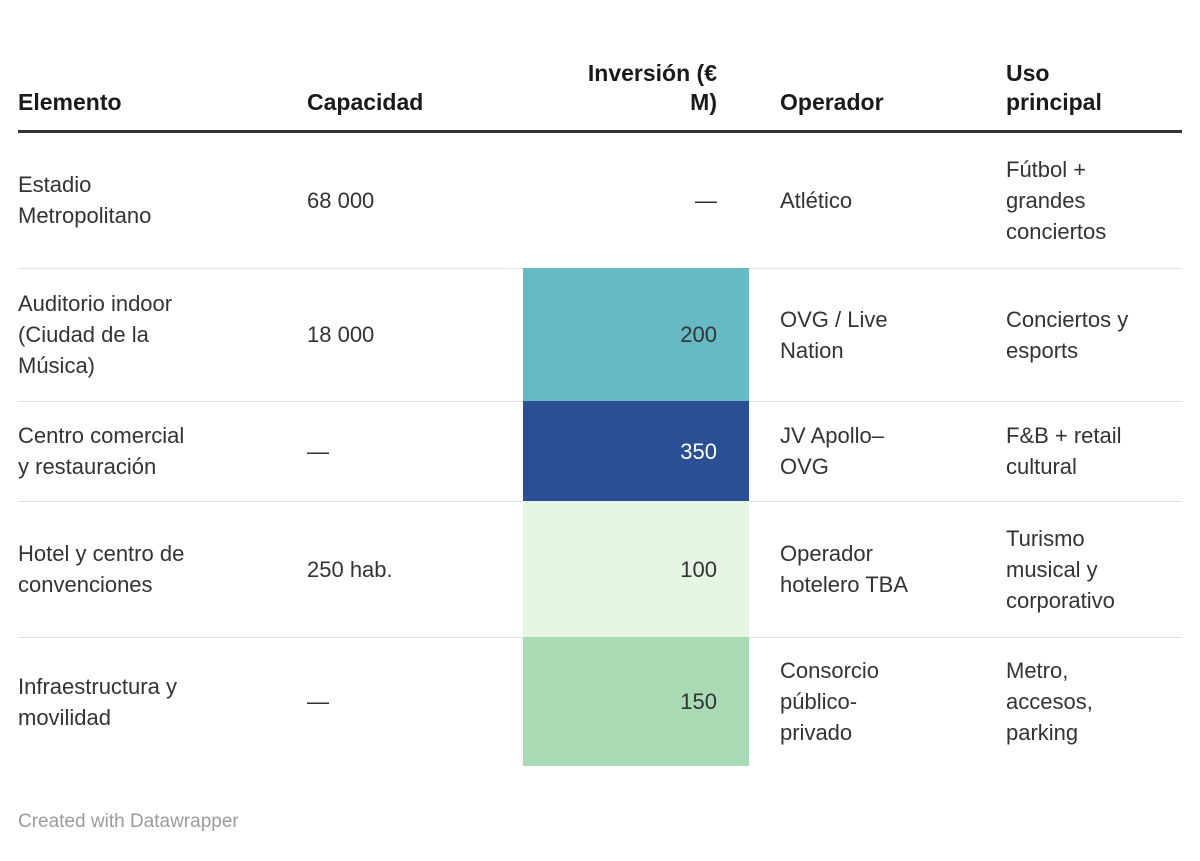 The width and height of the screenshot is (1200, 861). I want to click on cell-uso: Fútbol + grandes conciertos, so click(1094, 200).